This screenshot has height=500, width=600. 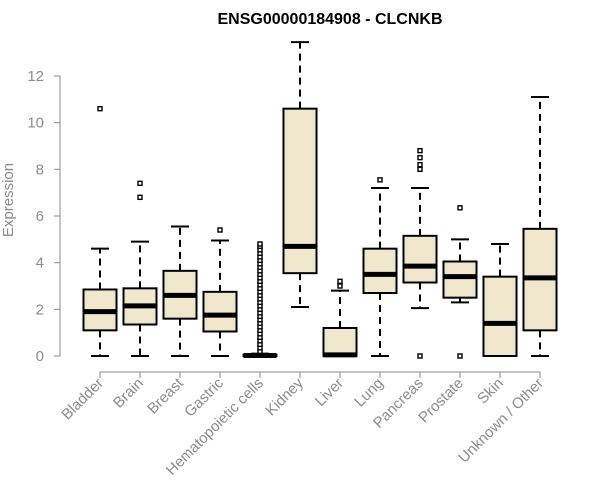 I want to click on box-hematopoietic-cells, so click(x=260, y=300).